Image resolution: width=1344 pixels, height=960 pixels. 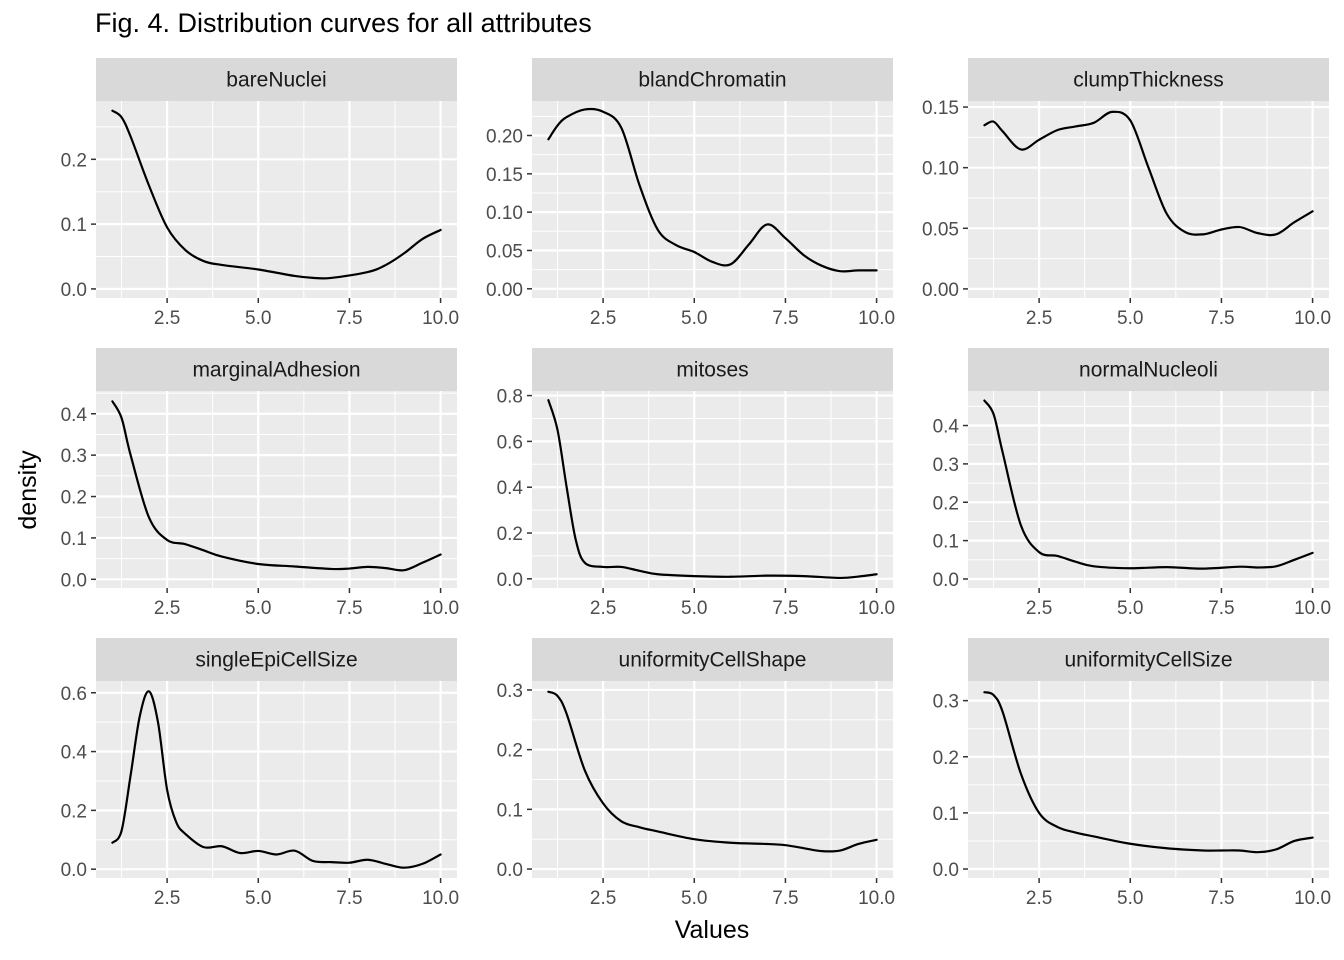 I want to click on panel-mitoses: mitoses 2.5 5.0 7.5 10.0 0.0 0.2 0.4 0.6 0.8, so click(x=696, y=483).